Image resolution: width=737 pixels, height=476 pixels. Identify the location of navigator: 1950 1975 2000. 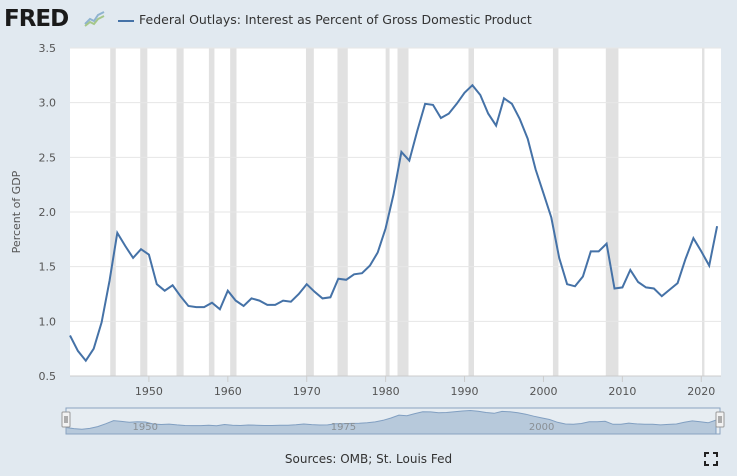
(393, 421).